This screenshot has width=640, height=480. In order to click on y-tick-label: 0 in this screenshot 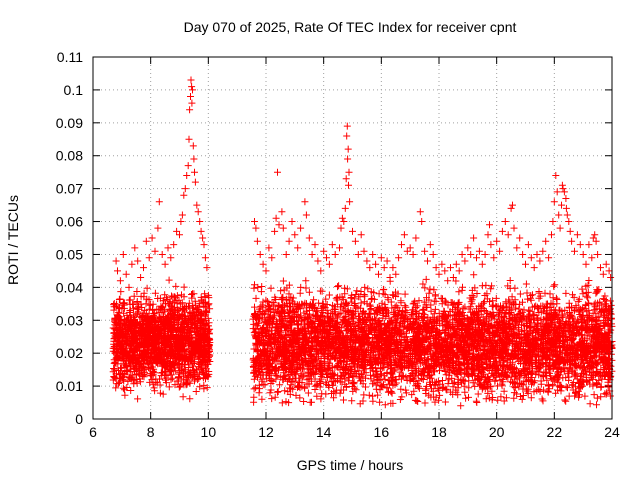, I will do `click(79, 419)`.